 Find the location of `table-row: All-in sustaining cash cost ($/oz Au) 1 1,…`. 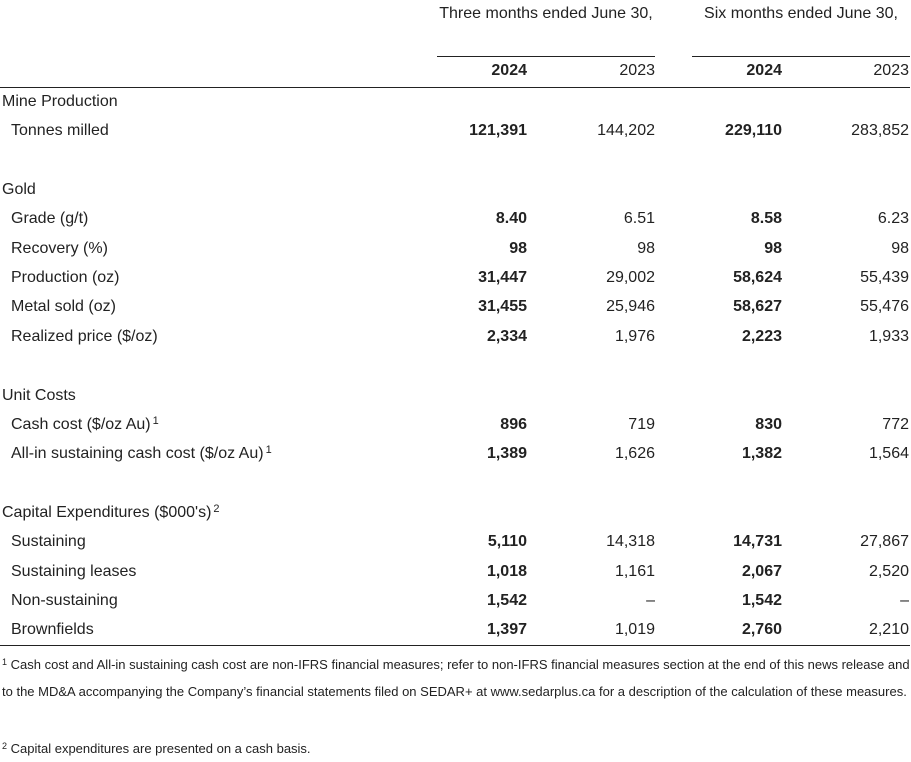

table-row: All-in sustaining cash cost ($/oz Au) 1 1,… is located at coordinates (455, 453).